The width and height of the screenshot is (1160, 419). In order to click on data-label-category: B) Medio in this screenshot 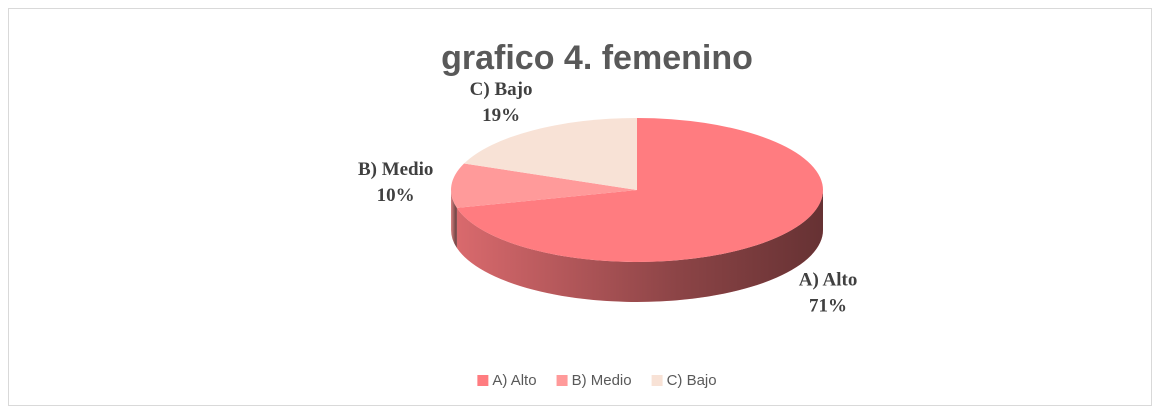, I will do `click(395, 169)`.